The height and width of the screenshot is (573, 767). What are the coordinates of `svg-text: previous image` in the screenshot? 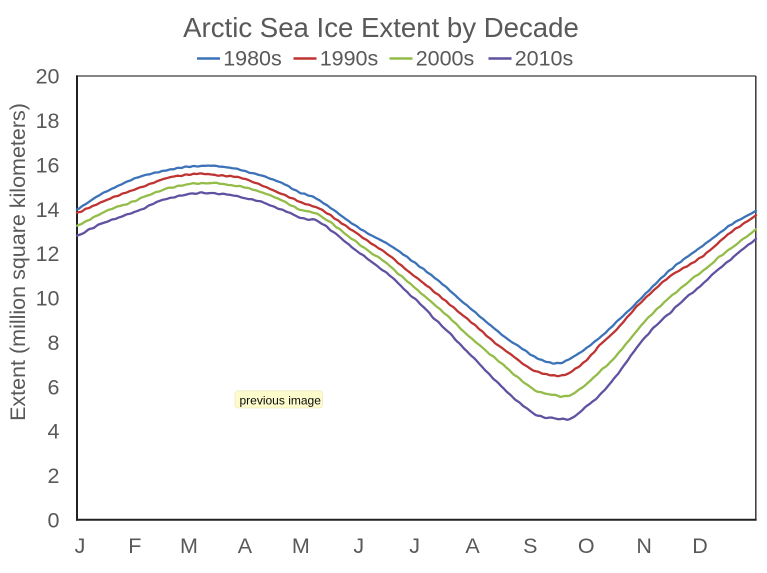 It's located at (281, 401).